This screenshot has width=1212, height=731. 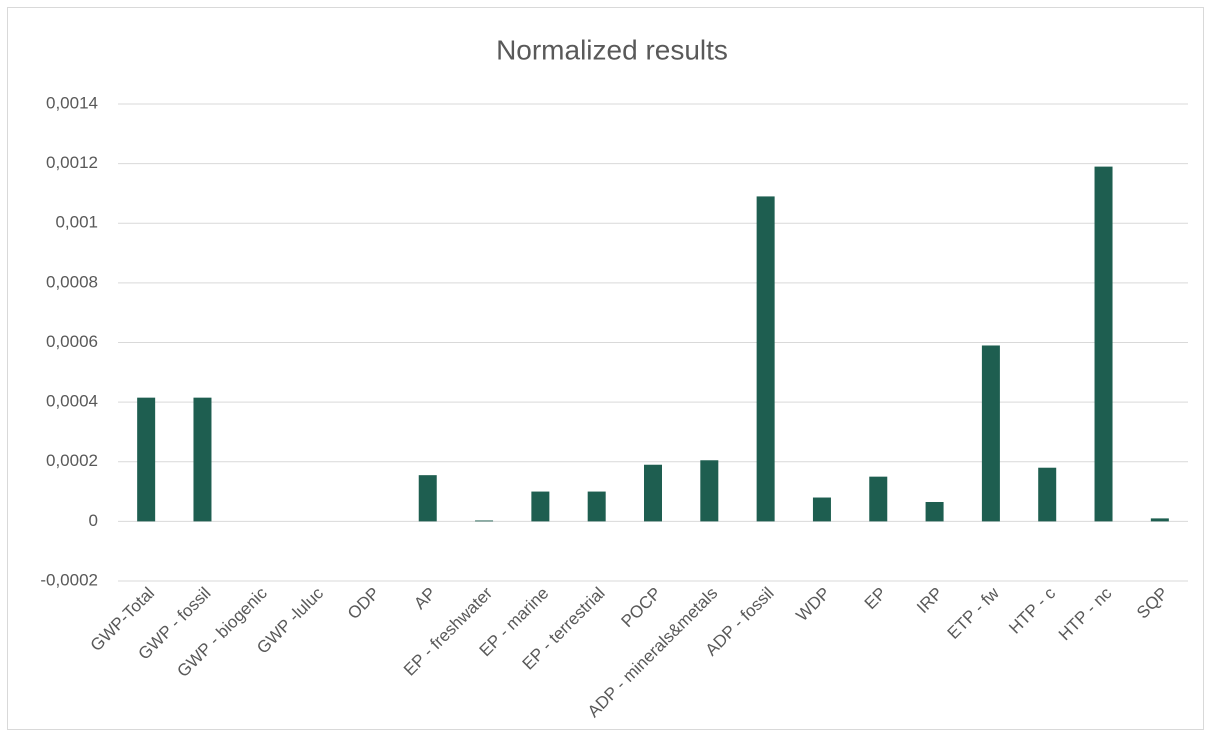 What do you see at coordinates (612, 49) in the screenshot?
I see `chart-title: Normalized results` at bounding box center [612, 49].